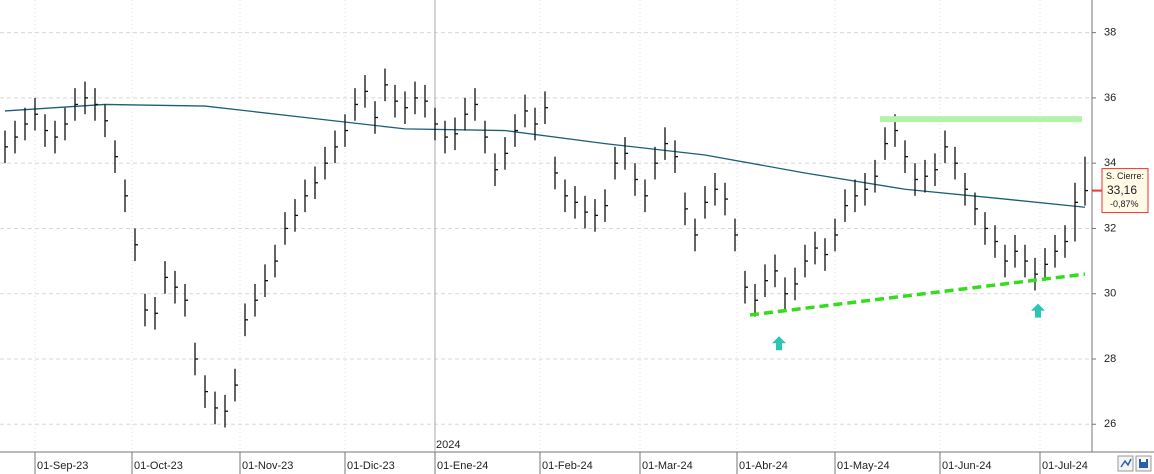  I want to click on toolbar-icons, so click(1134, 463).